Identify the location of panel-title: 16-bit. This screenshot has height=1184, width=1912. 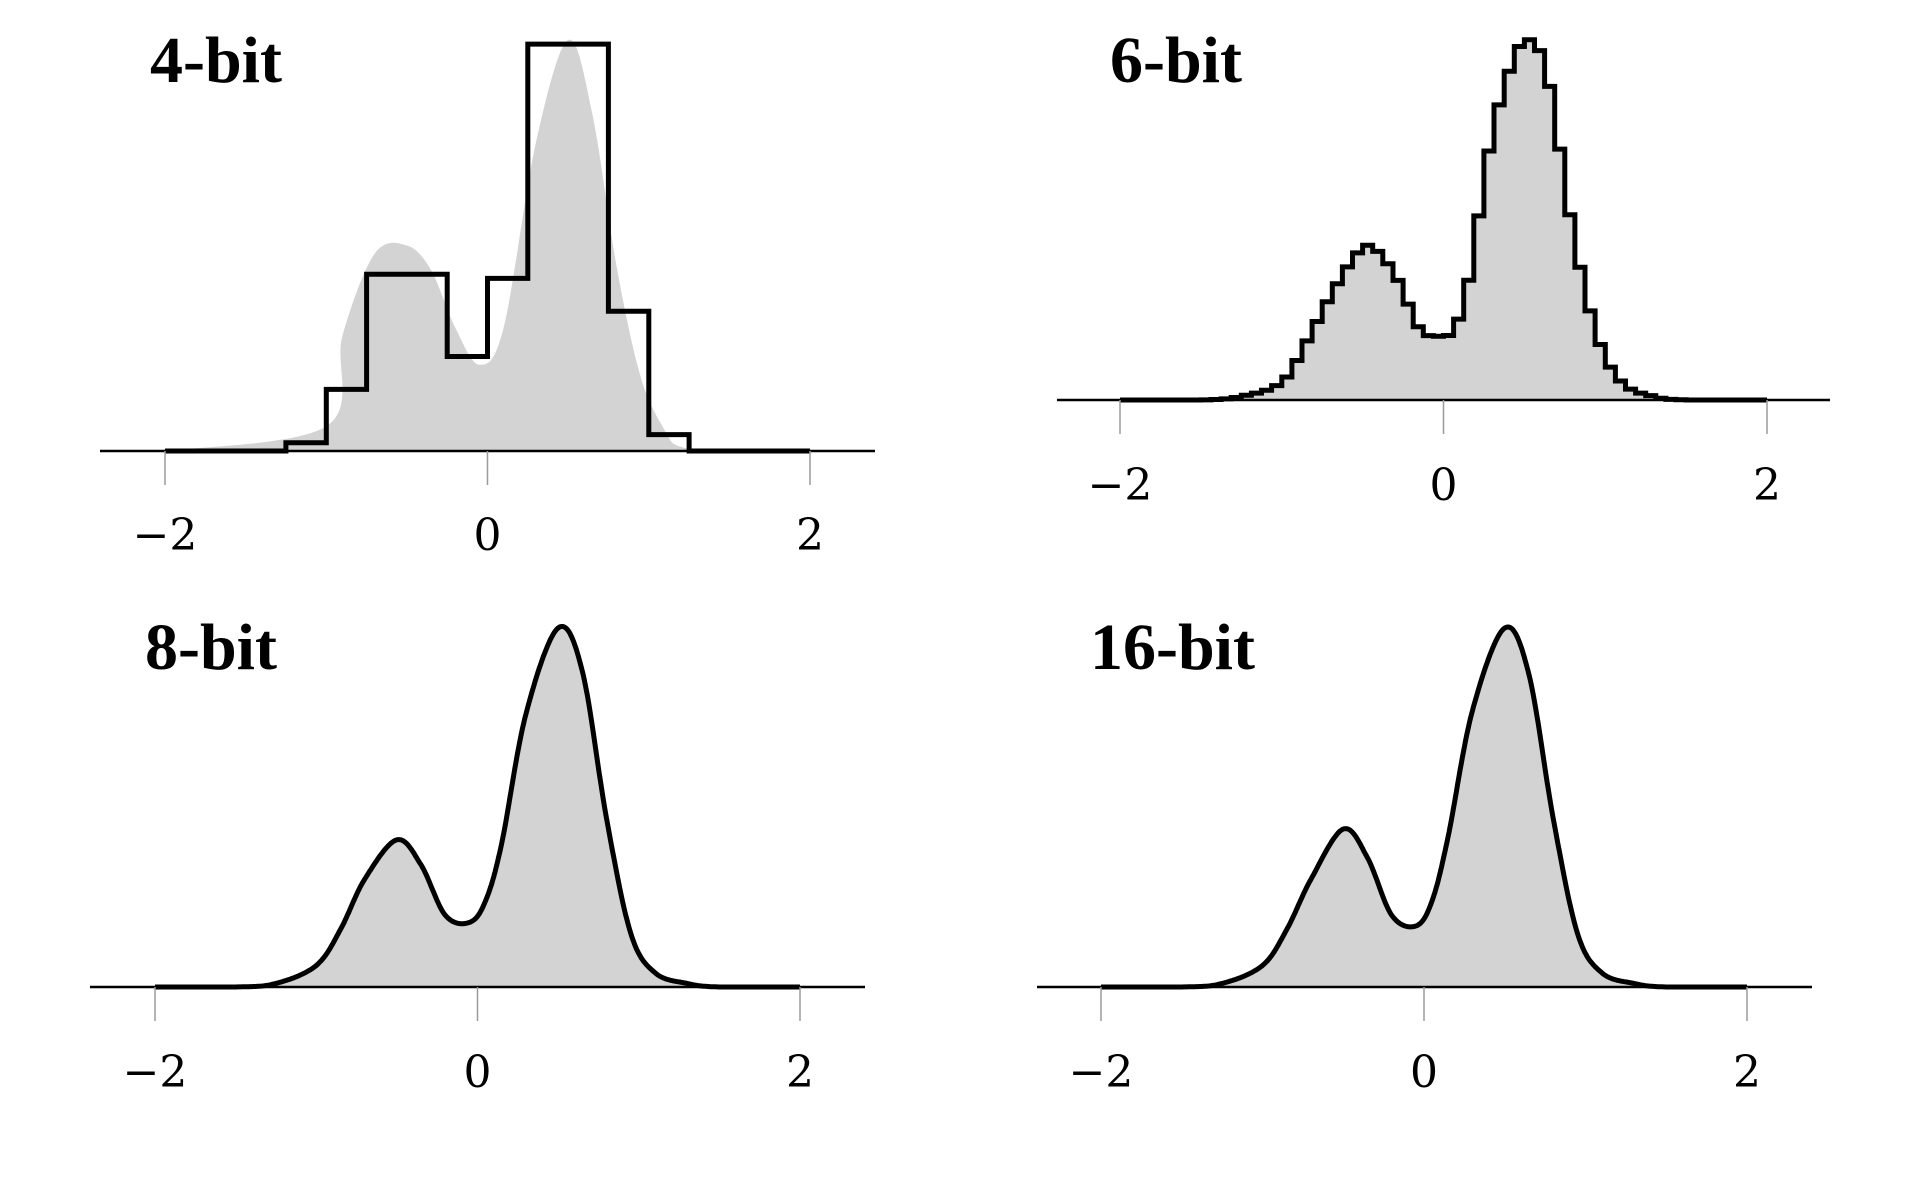
(1172, 647).